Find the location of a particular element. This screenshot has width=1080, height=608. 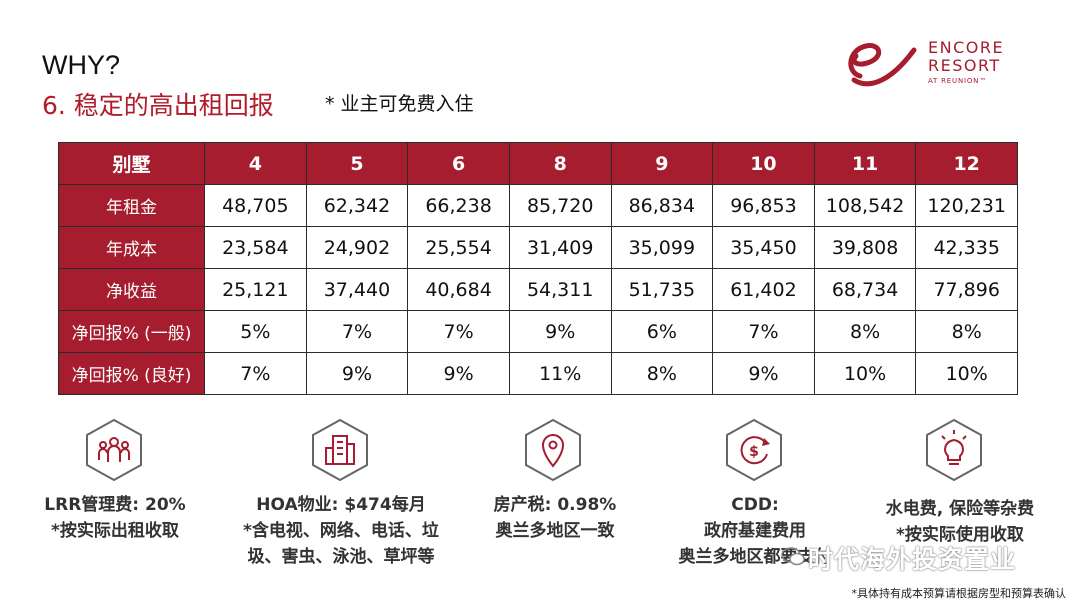

row-label: 净回报% (一般) is located at coordinates (131, 331).